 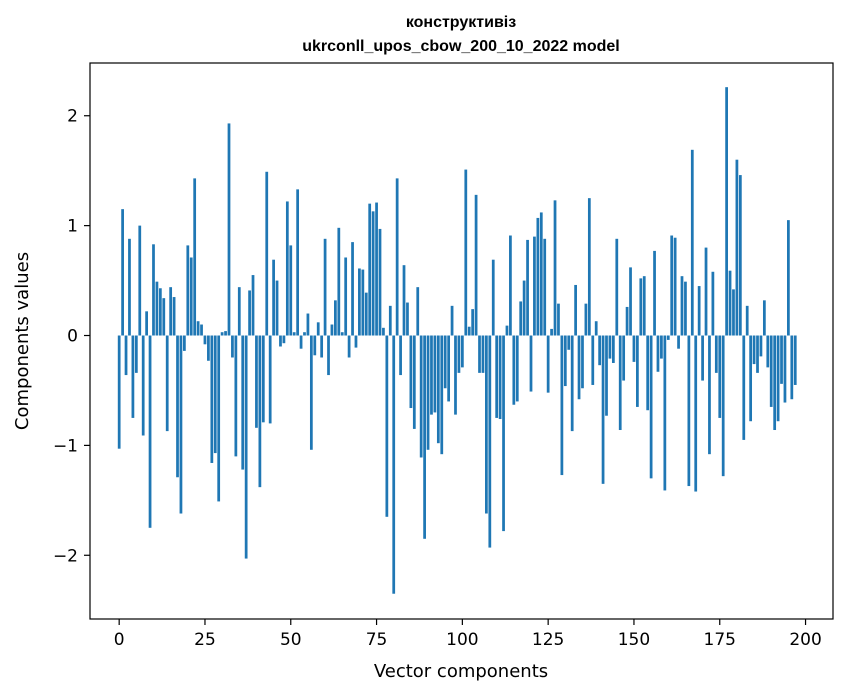 I want to click on y-axis-label: Components values, so click(x=22, y=341).